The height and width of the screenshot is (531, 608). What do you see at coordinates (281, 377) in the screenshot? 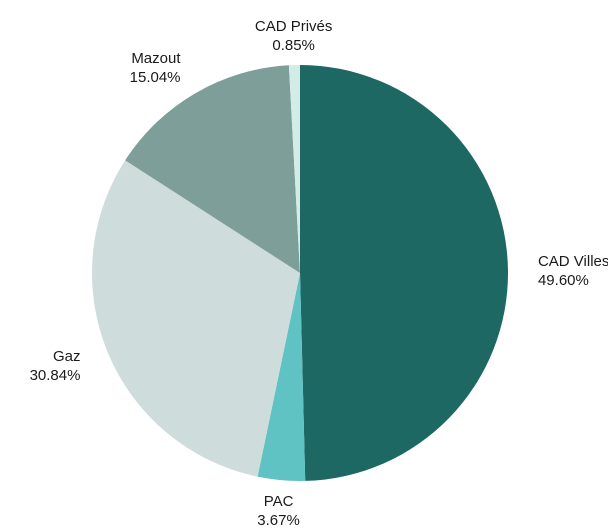
I see `pie-slice-pac` at bounding box center [281, 377].